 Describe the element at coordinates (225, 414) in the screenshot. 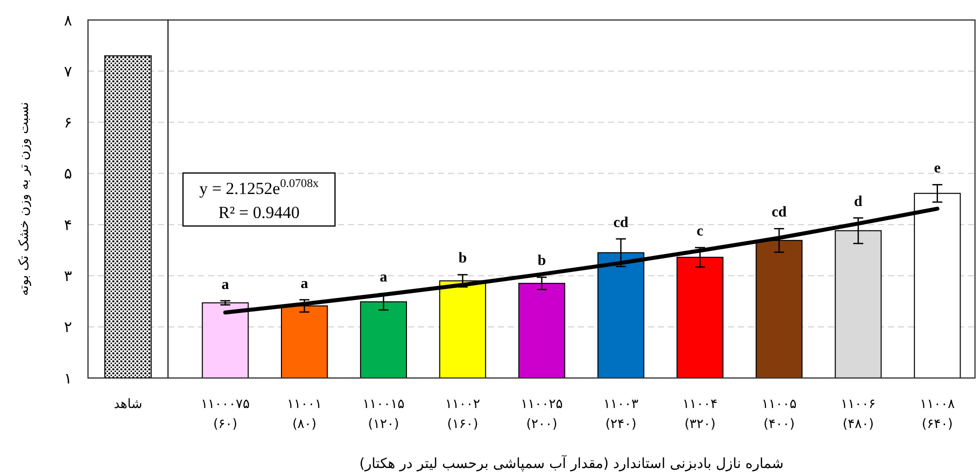

I see `x-tick-label: ۱۱۰۰۰۷۵ (۶۰)` at that location.